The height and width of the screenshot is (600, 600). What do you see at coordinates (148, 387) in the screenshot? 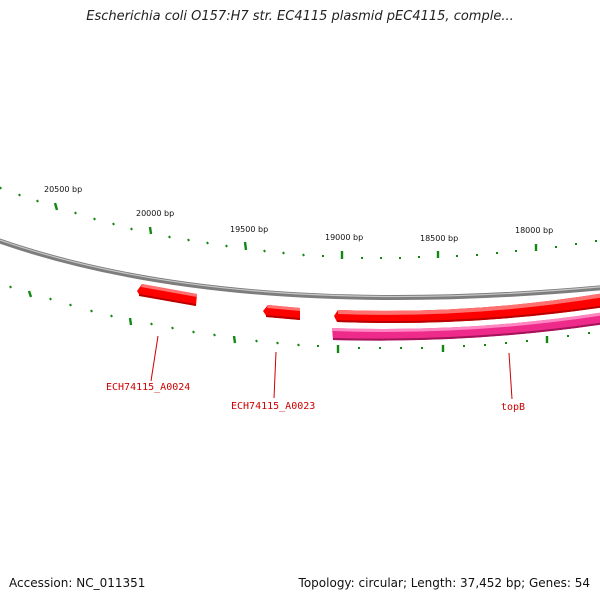
I see `gene-label-ech74115-a0024: ECH74115_A0024` at bounding box center [148, 387].